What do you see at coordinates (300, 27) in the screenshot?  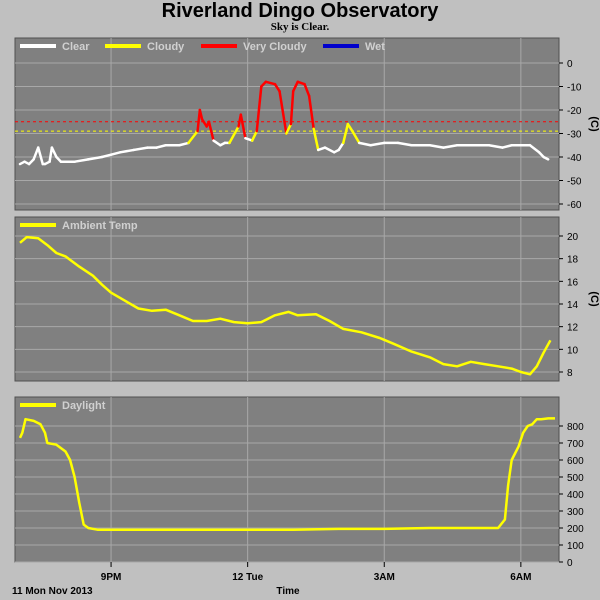 I see `sky-status-subtitle: Sky is Clear.` at bounding box center [300, 27].